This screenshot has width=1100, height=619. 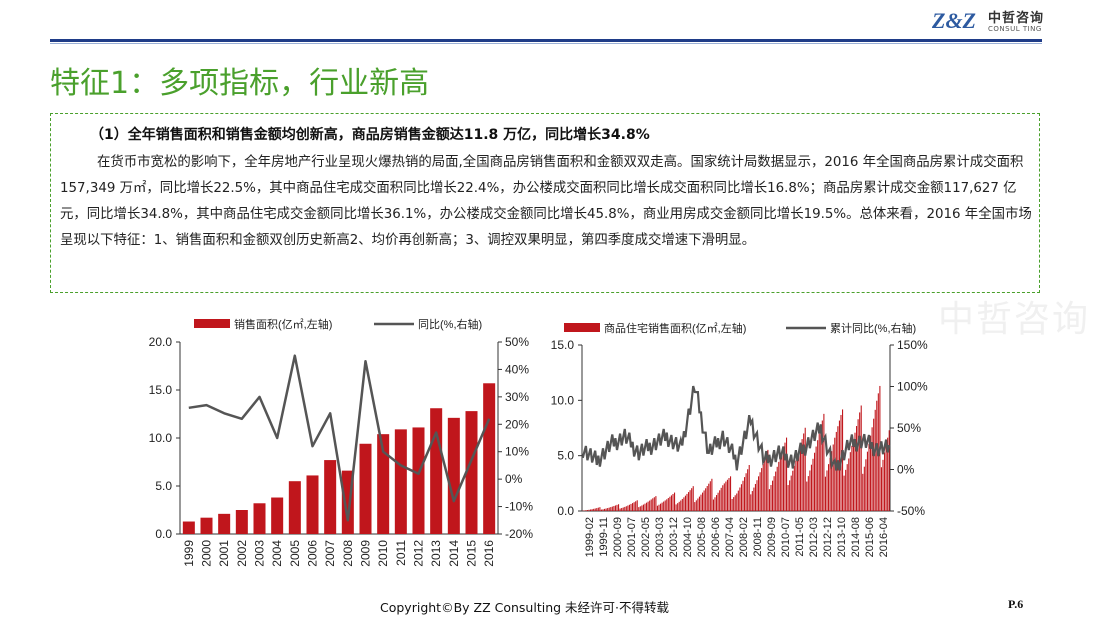 What do you see at coordinates (514, 479) in the screenshot?
I see `right-tick-label: 0%` at bounding box center [514, 479].